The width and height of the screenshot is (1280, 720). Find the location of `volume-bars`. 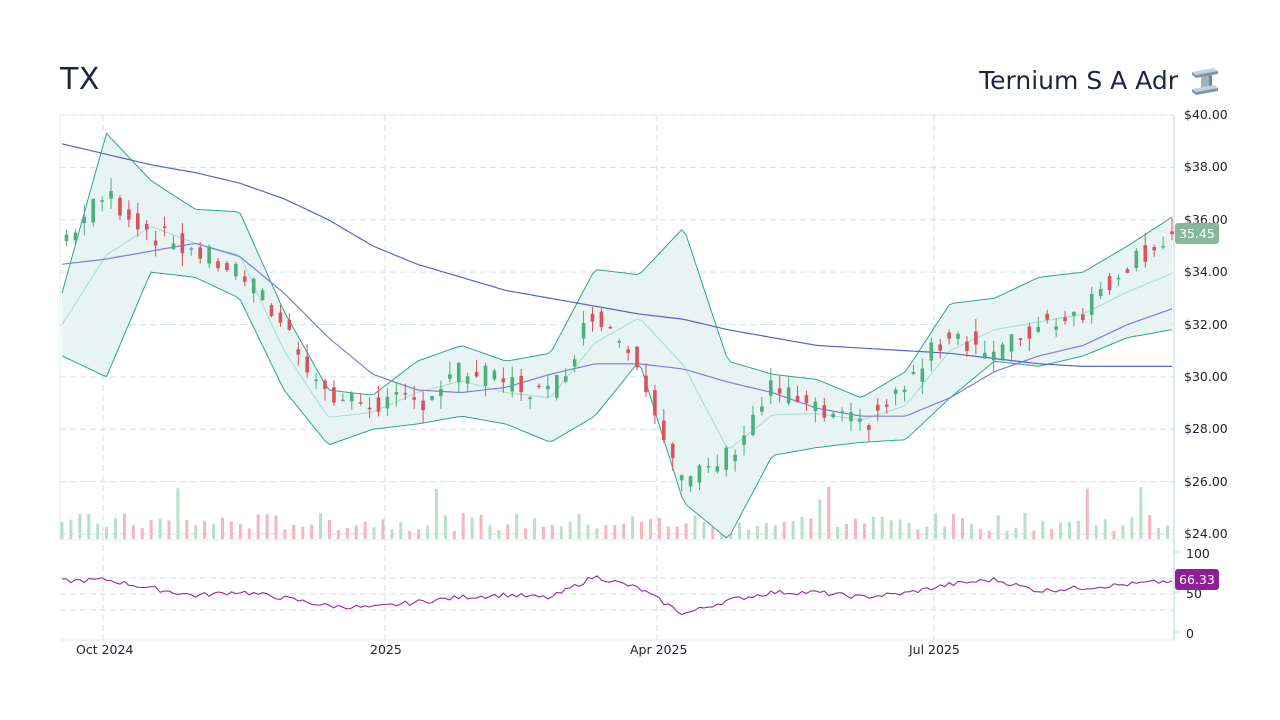

volume-bars is located at coordinates (615, 512).